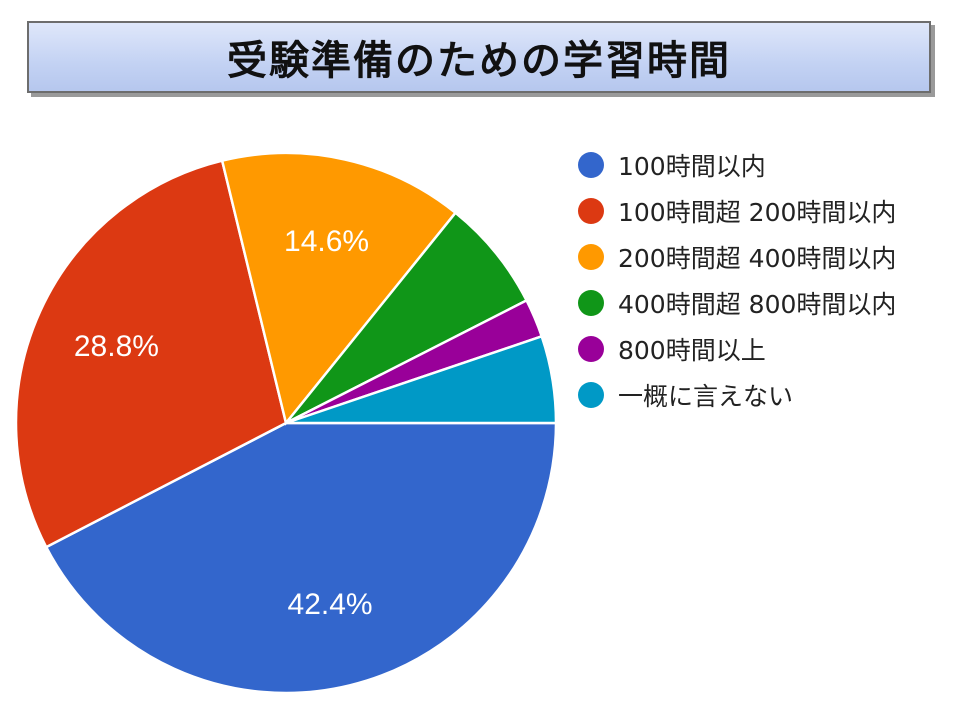 This screenshot has height=720, width=960. I want to click on legend-label: 400時間超 800時間以内, so click(757, 304).